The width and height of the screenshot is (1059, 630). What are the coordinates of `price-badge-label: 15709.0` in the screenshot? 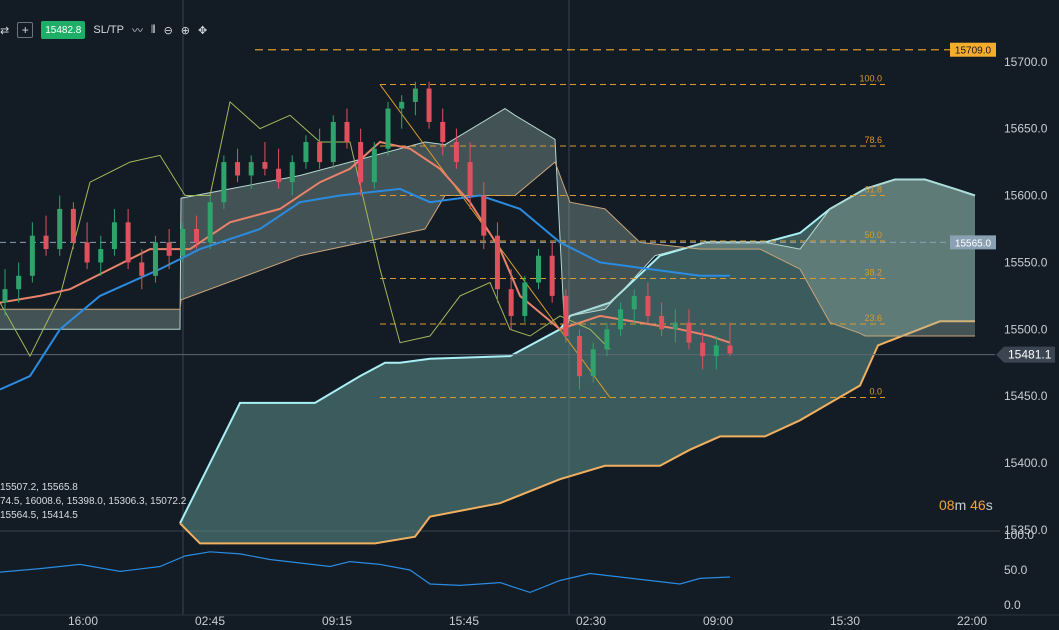 It's located at (973, 51).